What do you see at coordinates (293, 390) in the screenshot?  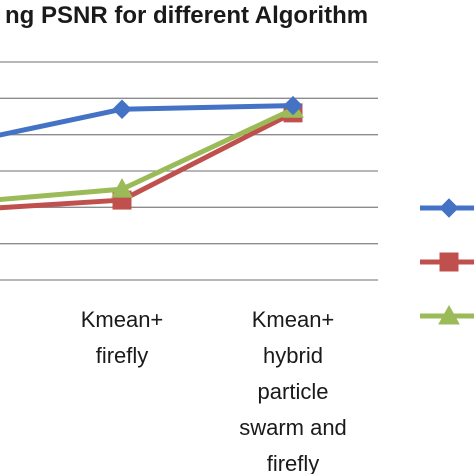 I see `x-tick-label: Kmean+ hybrid particle swarm and firefly` at bounding box center [293, 390].